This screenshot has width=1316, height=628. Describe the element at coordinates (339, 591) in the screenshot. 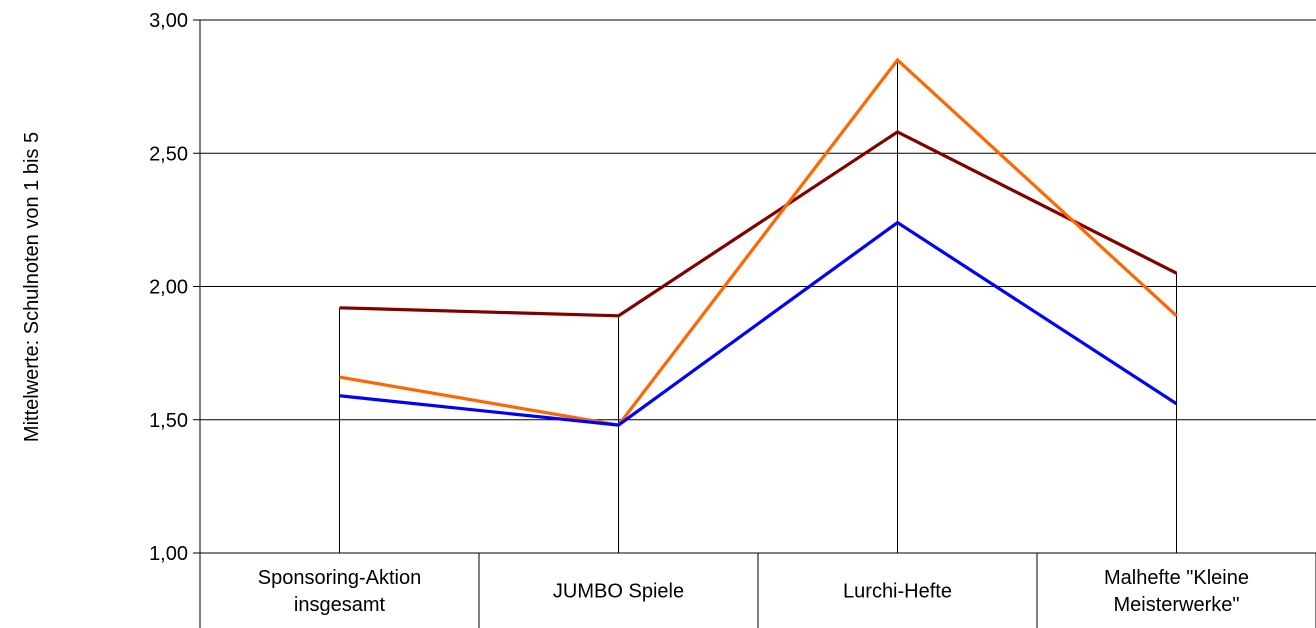

I see `category-label: Sponsoring-Aktion insgesamt` at that location.